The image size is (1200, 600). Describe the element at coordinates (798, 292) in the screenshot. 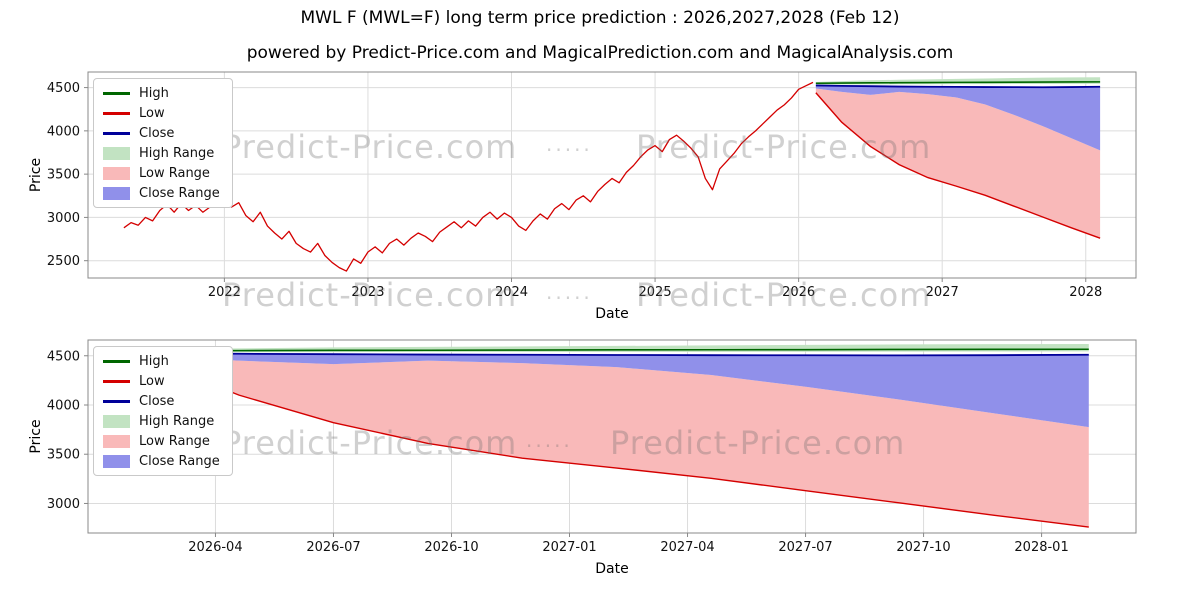

I see `x-tick-label: 2026` at that location.